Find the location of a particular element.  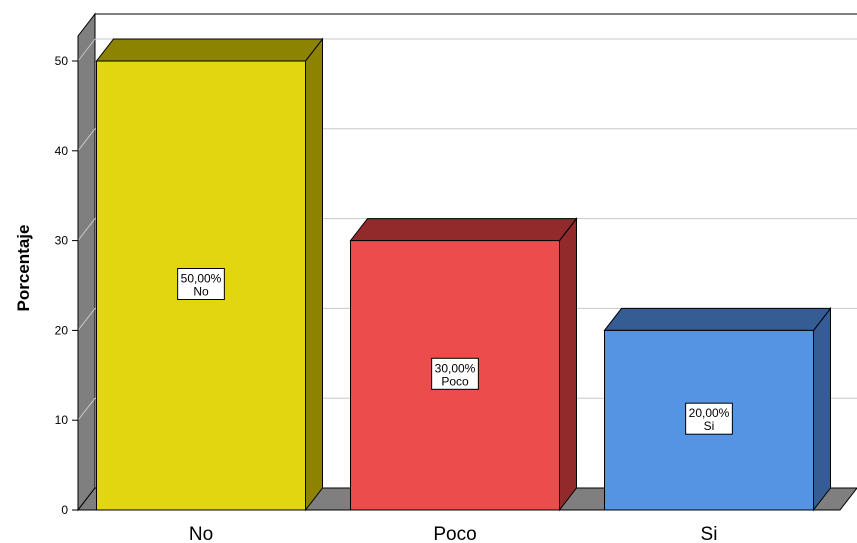

x-tick-label: Si is located at coordinates (709, 533).